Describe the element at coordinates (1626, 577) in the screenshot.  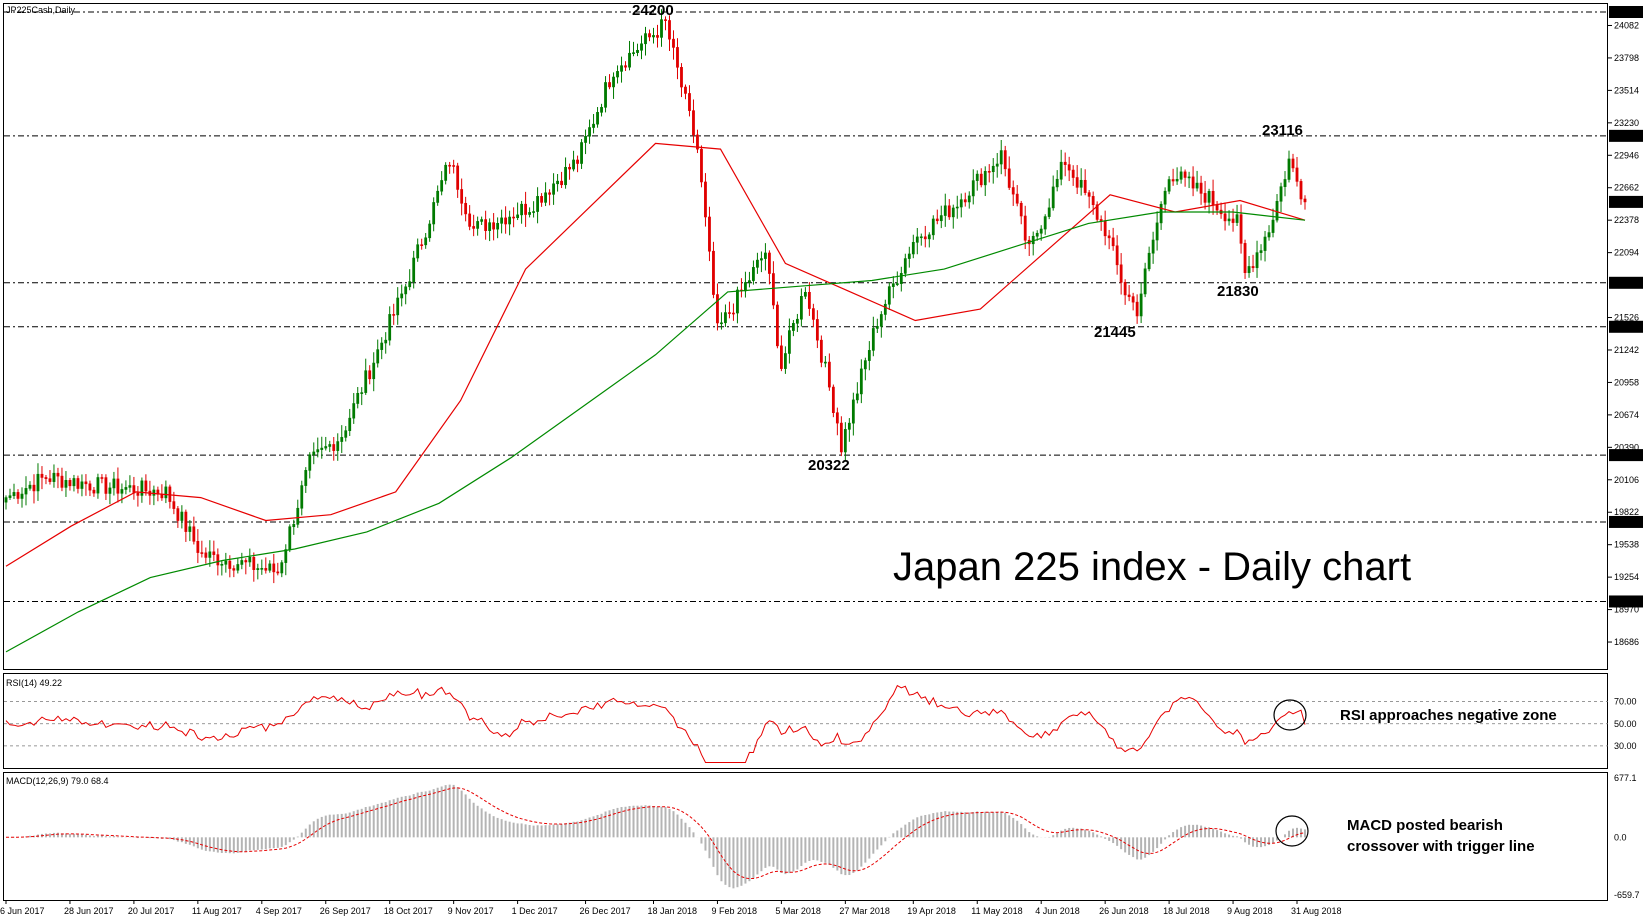
I see `price-tick-label: 19254` at that location.